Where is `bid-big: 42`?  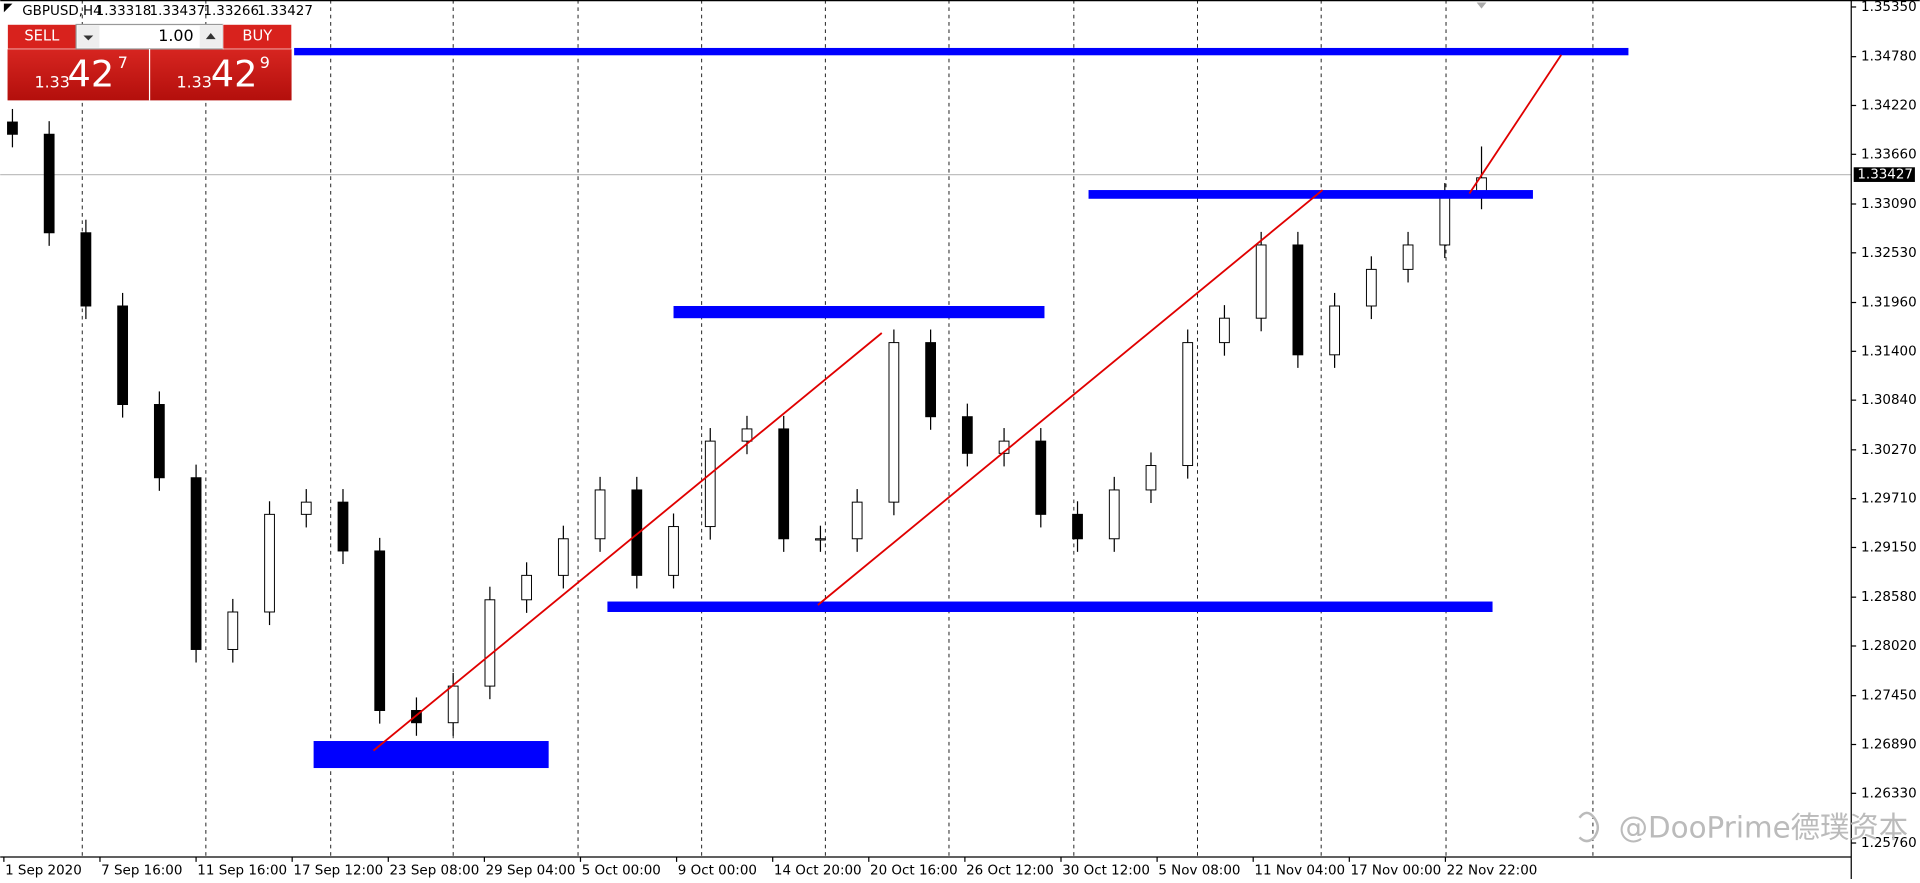
bid-big: 42 is located at coordinates (91, 73).